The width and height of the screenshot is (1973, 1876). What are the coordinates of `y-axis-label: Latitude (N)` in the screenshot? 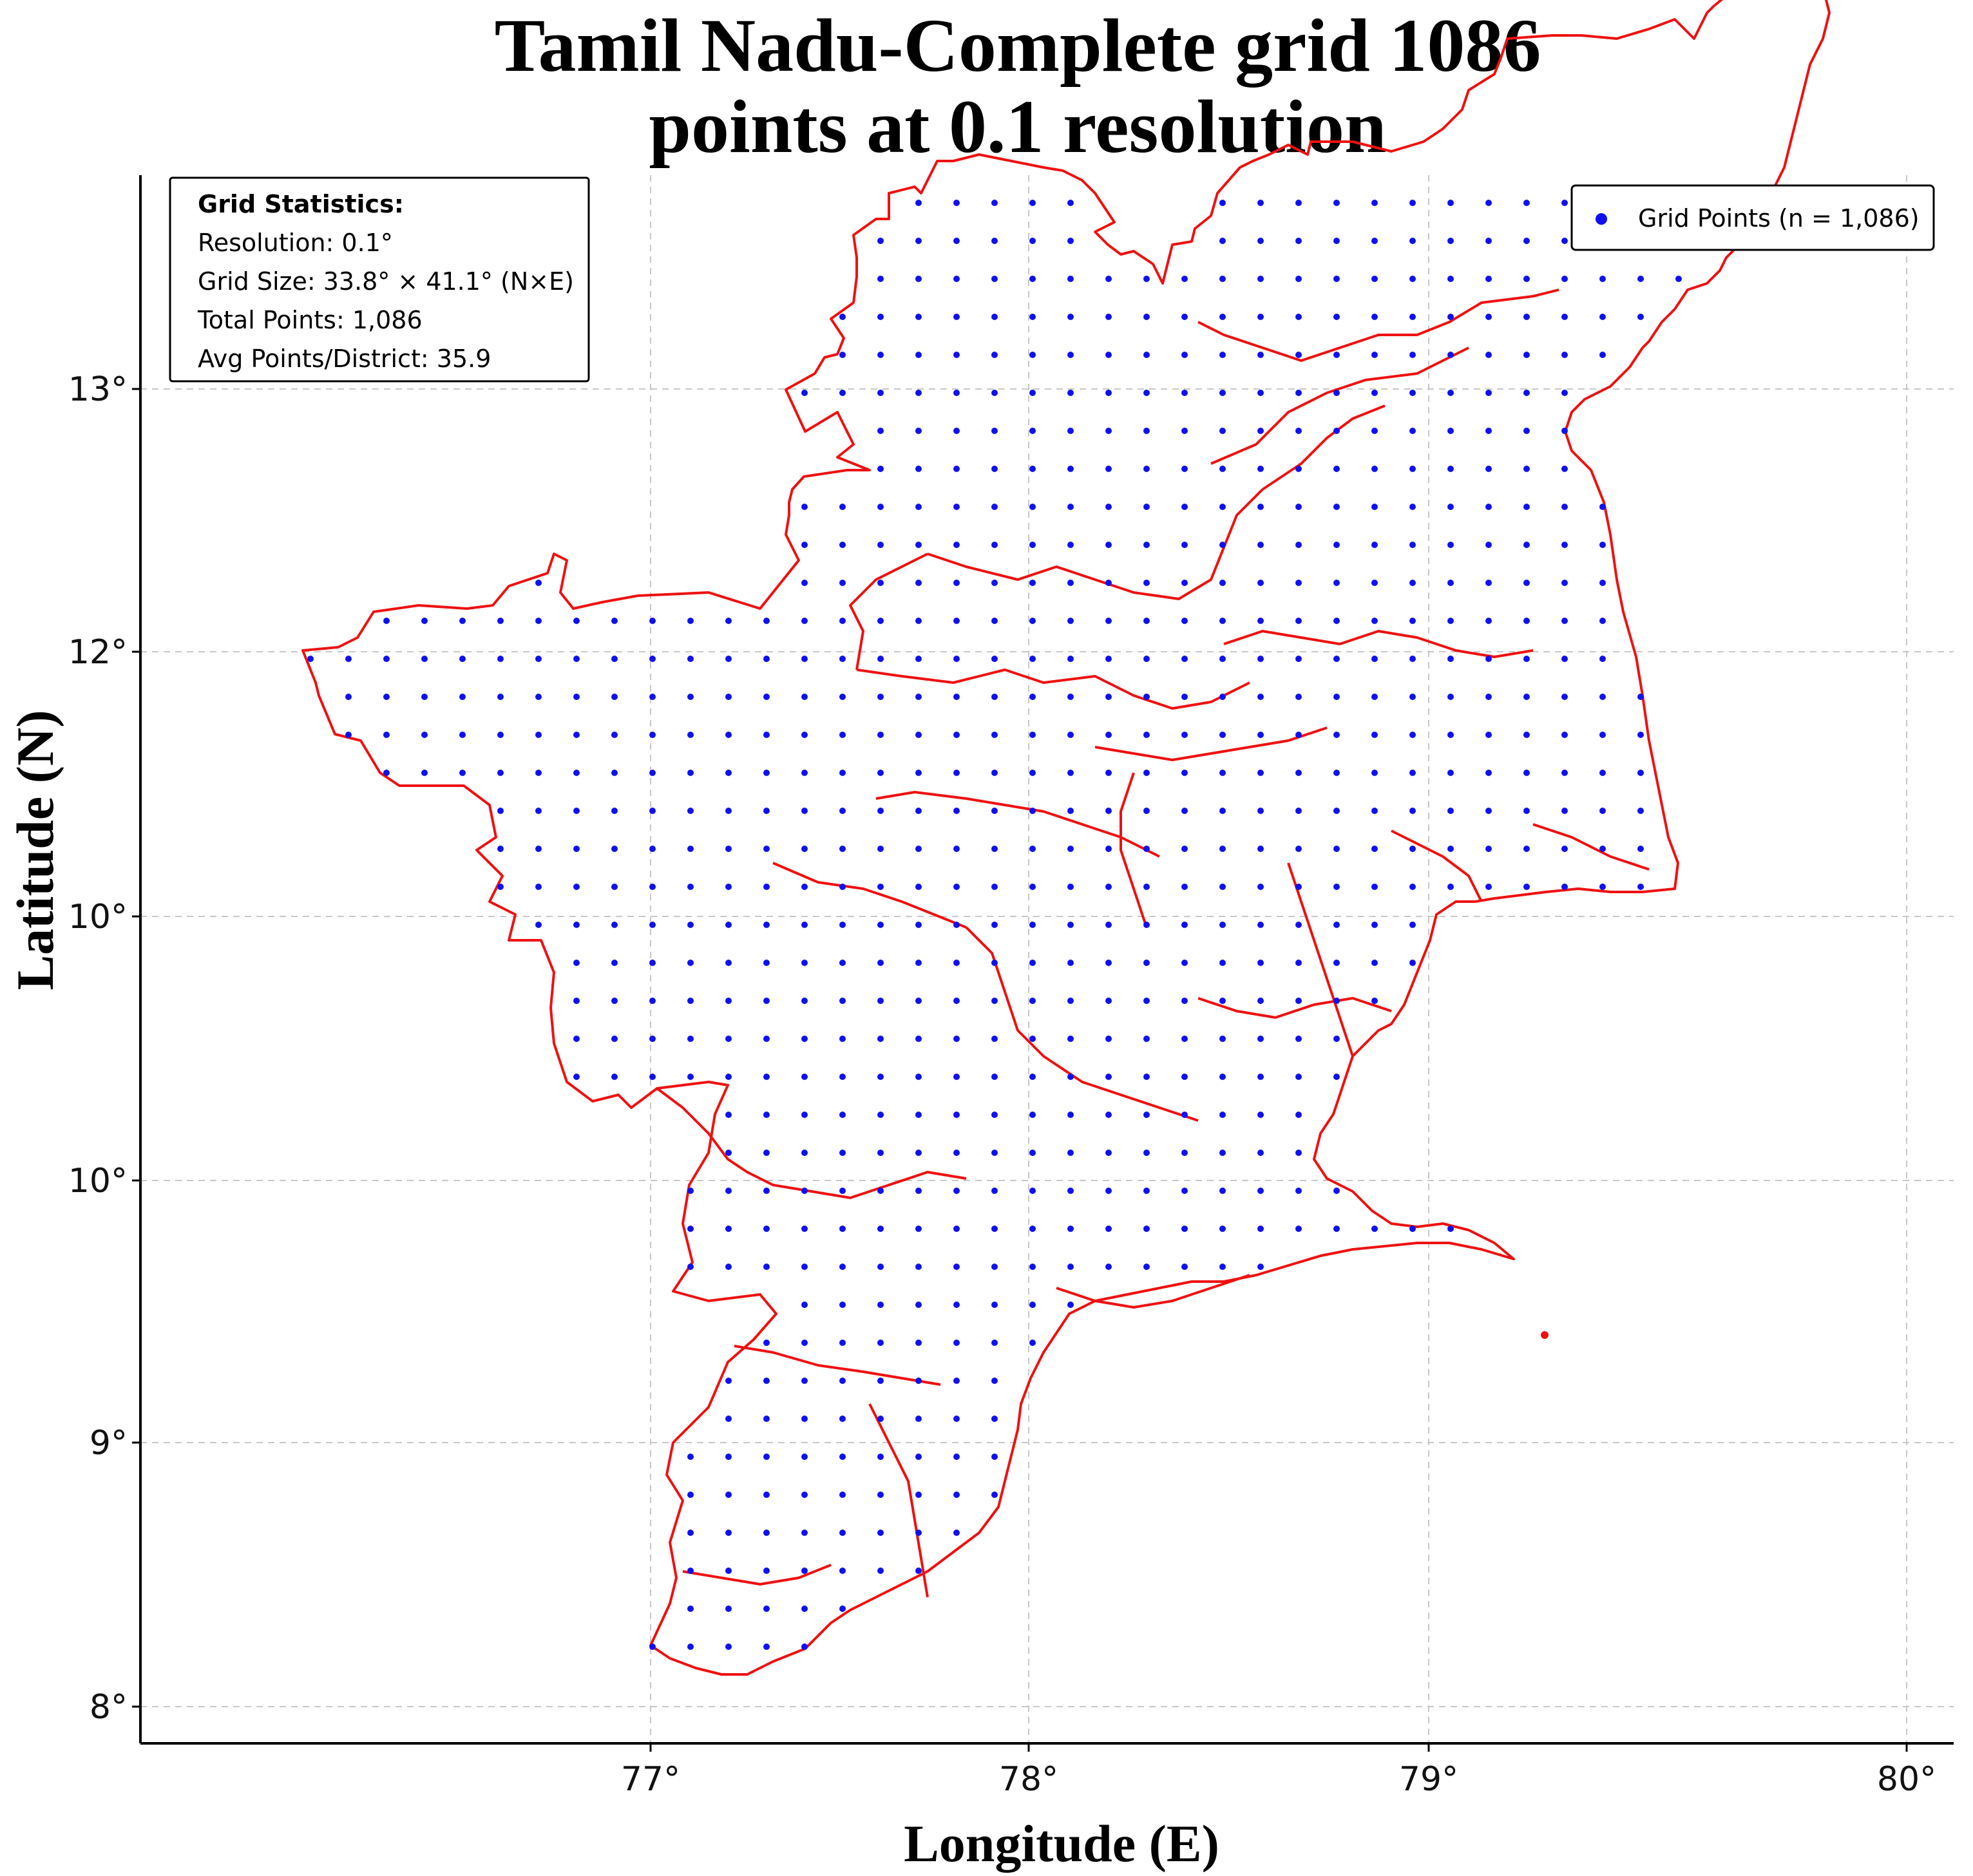 It's located at (35, 850).